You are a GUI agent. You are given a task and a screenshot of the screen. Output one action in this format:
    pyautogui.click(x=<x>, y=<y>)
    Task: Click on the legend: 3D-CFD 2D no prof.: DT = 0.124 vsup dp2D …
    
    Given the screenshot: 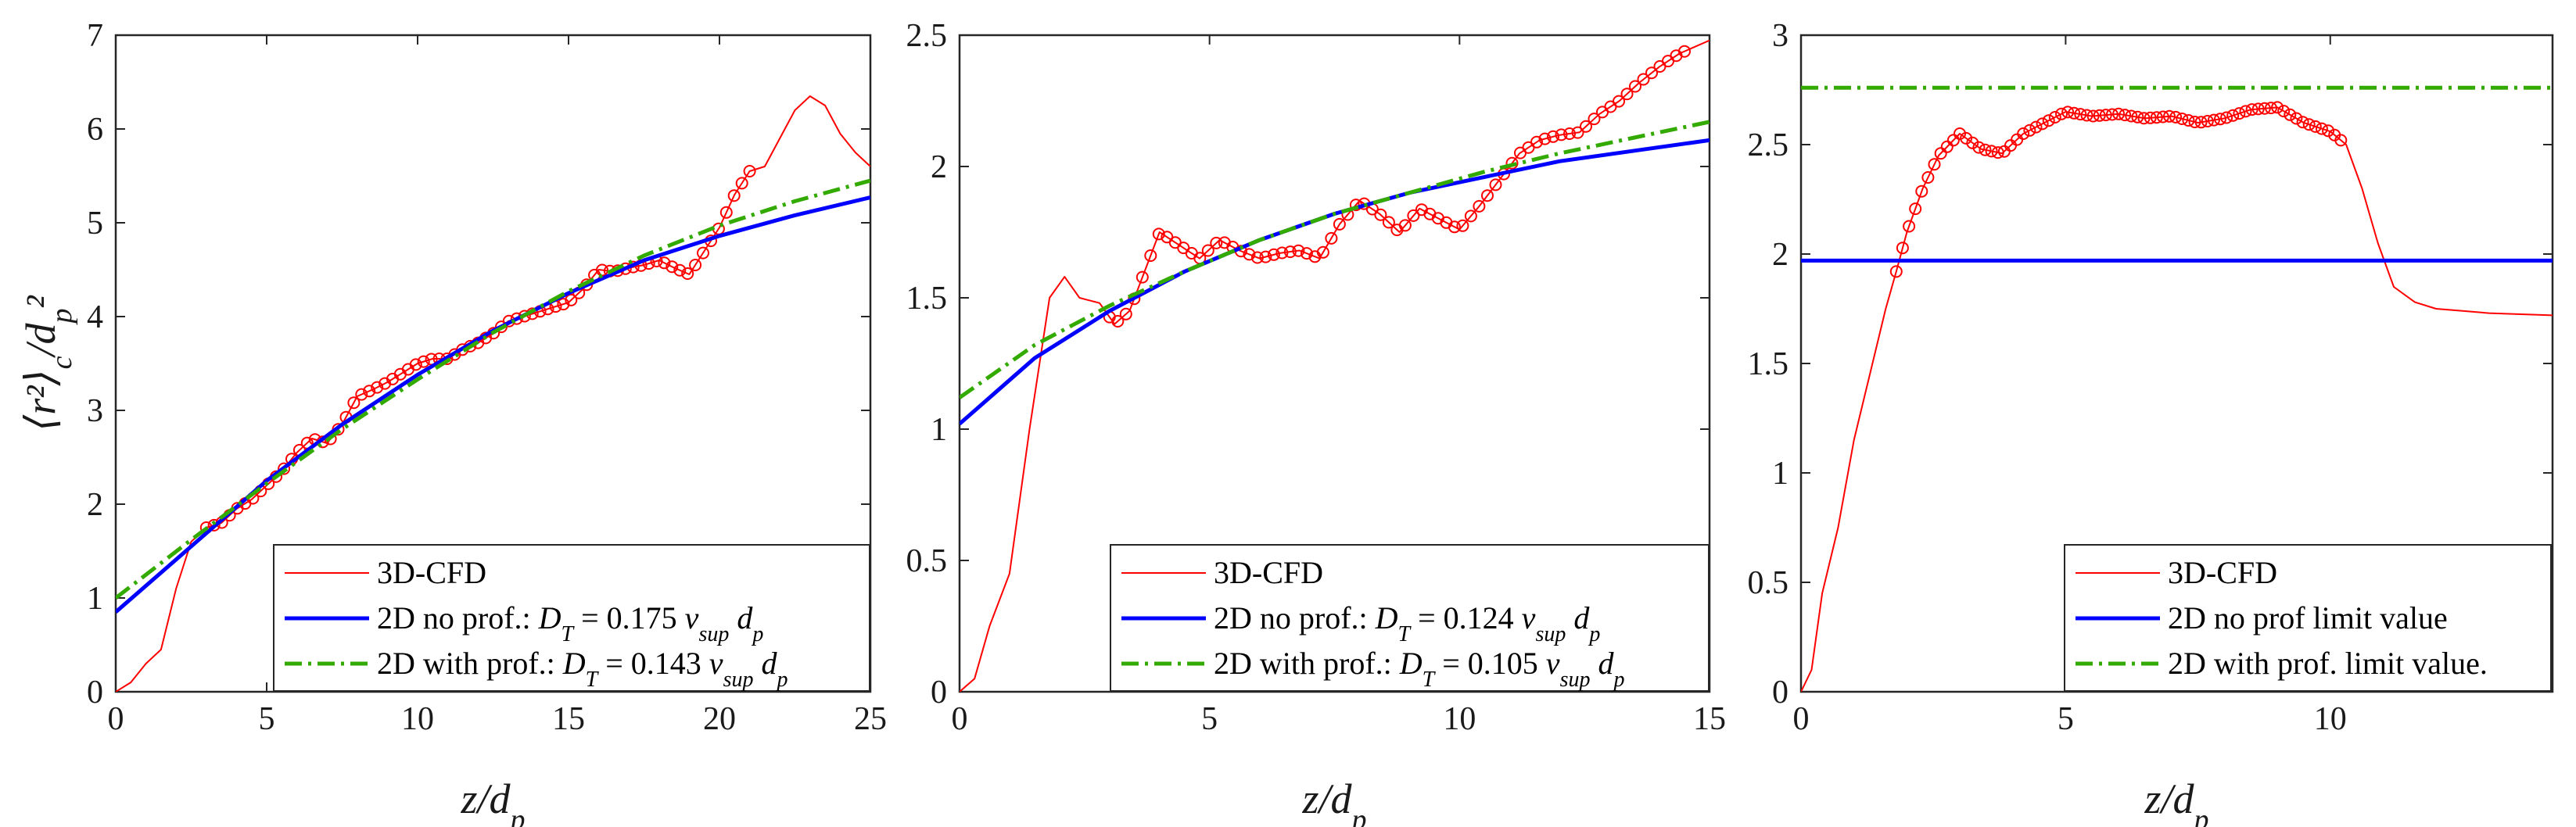 What is the action you would take?
    pyautogui.click(x=1410, y=618)
    